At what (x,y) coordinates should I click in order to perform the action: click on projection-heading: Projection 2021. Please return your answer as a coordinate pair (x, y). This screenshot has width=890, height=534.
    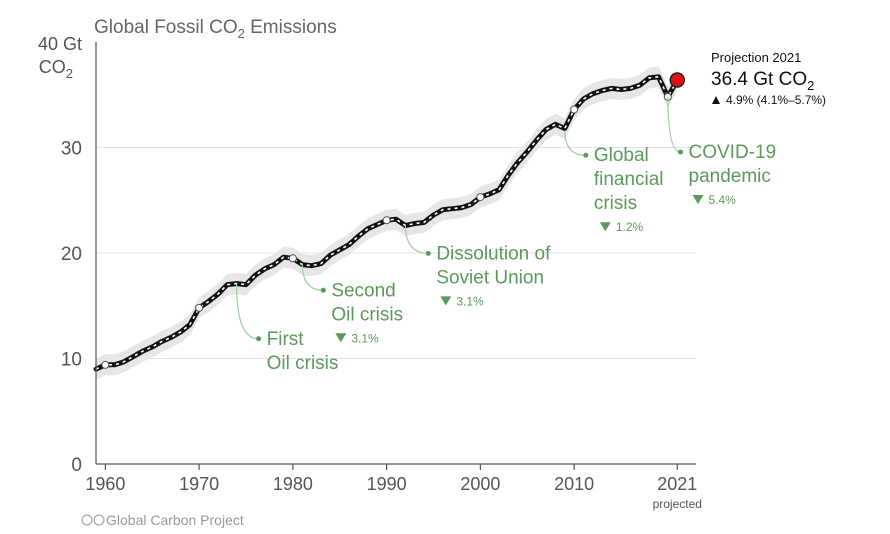
    Looking at the image, I should click on (756, 57).